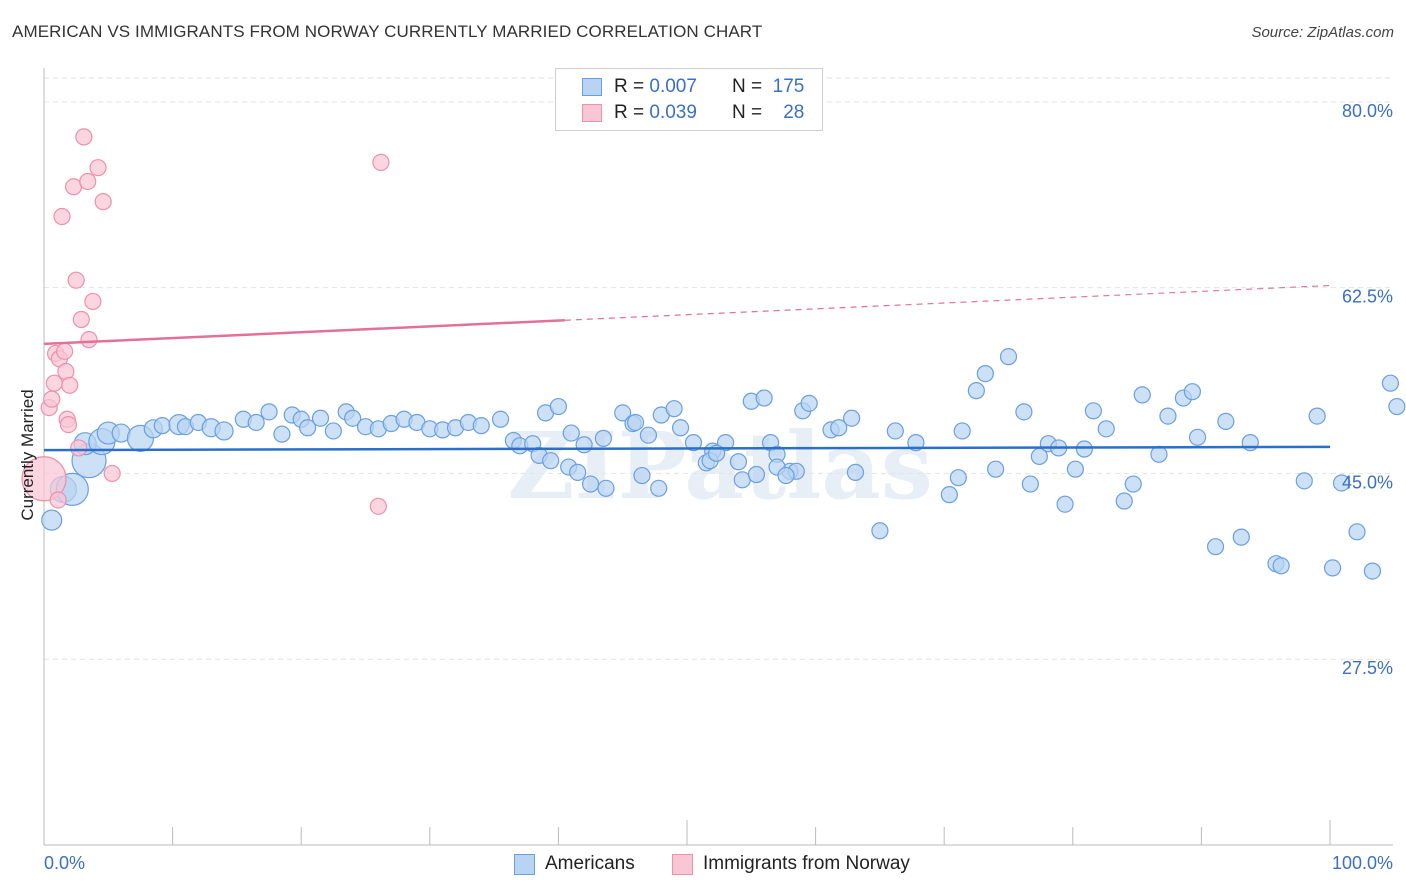  I want to click on bottom-legend-label: Americans, so click(590, 863).